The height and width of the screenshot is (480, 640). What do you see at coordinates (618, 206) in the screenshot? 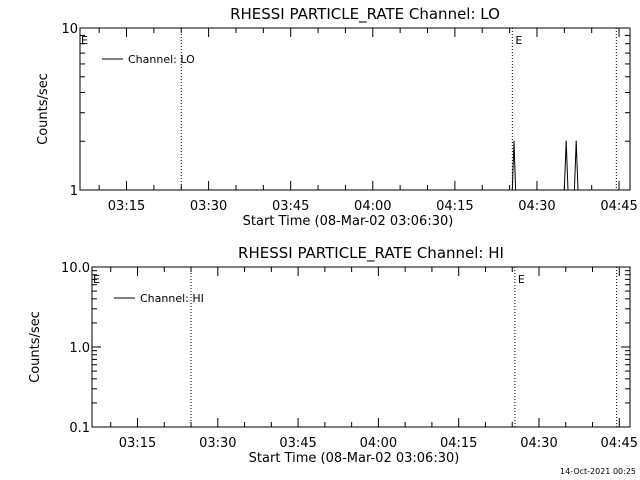
I see `panel-1-x-tick-label: 04:45` at bounding box center [618, 206].